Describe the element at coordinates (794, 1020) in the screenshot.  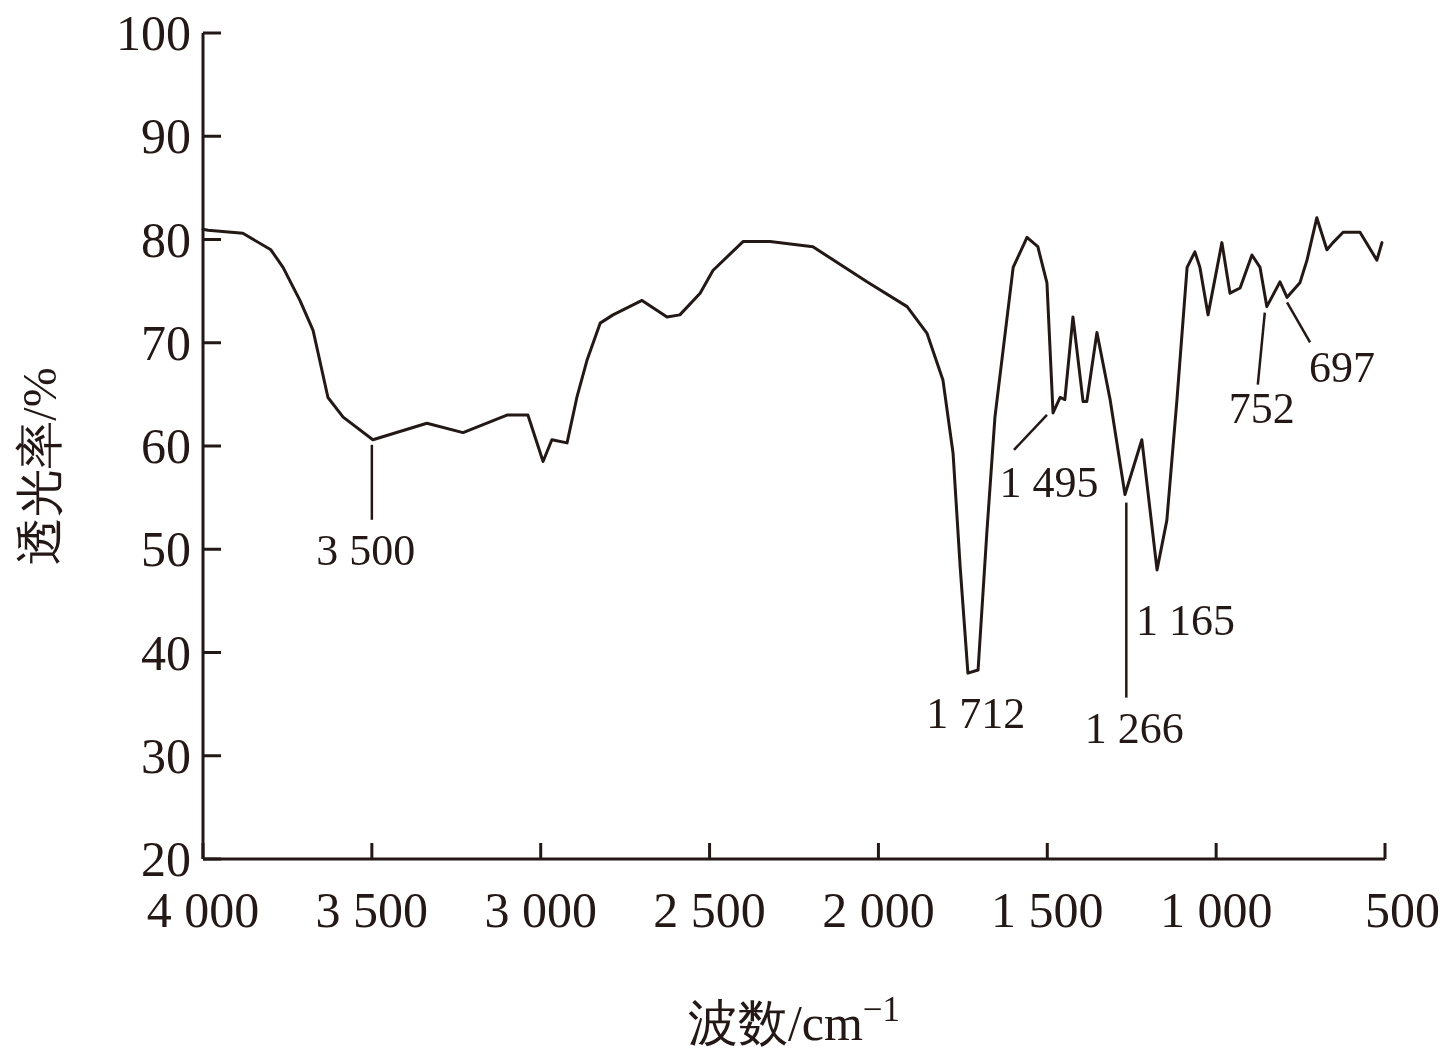
I see `x-axis-title: 波数/cm$^{−1}$` at that location.